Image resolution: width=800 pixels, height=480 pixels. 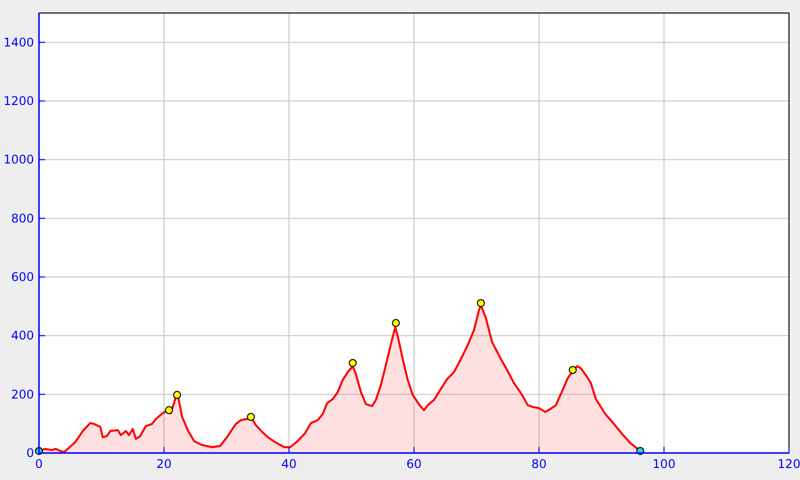 What do you see at coordinates (164, 464) in the screenshot?
I see `x-tick-label: 20` at bounding box center [164, 464].